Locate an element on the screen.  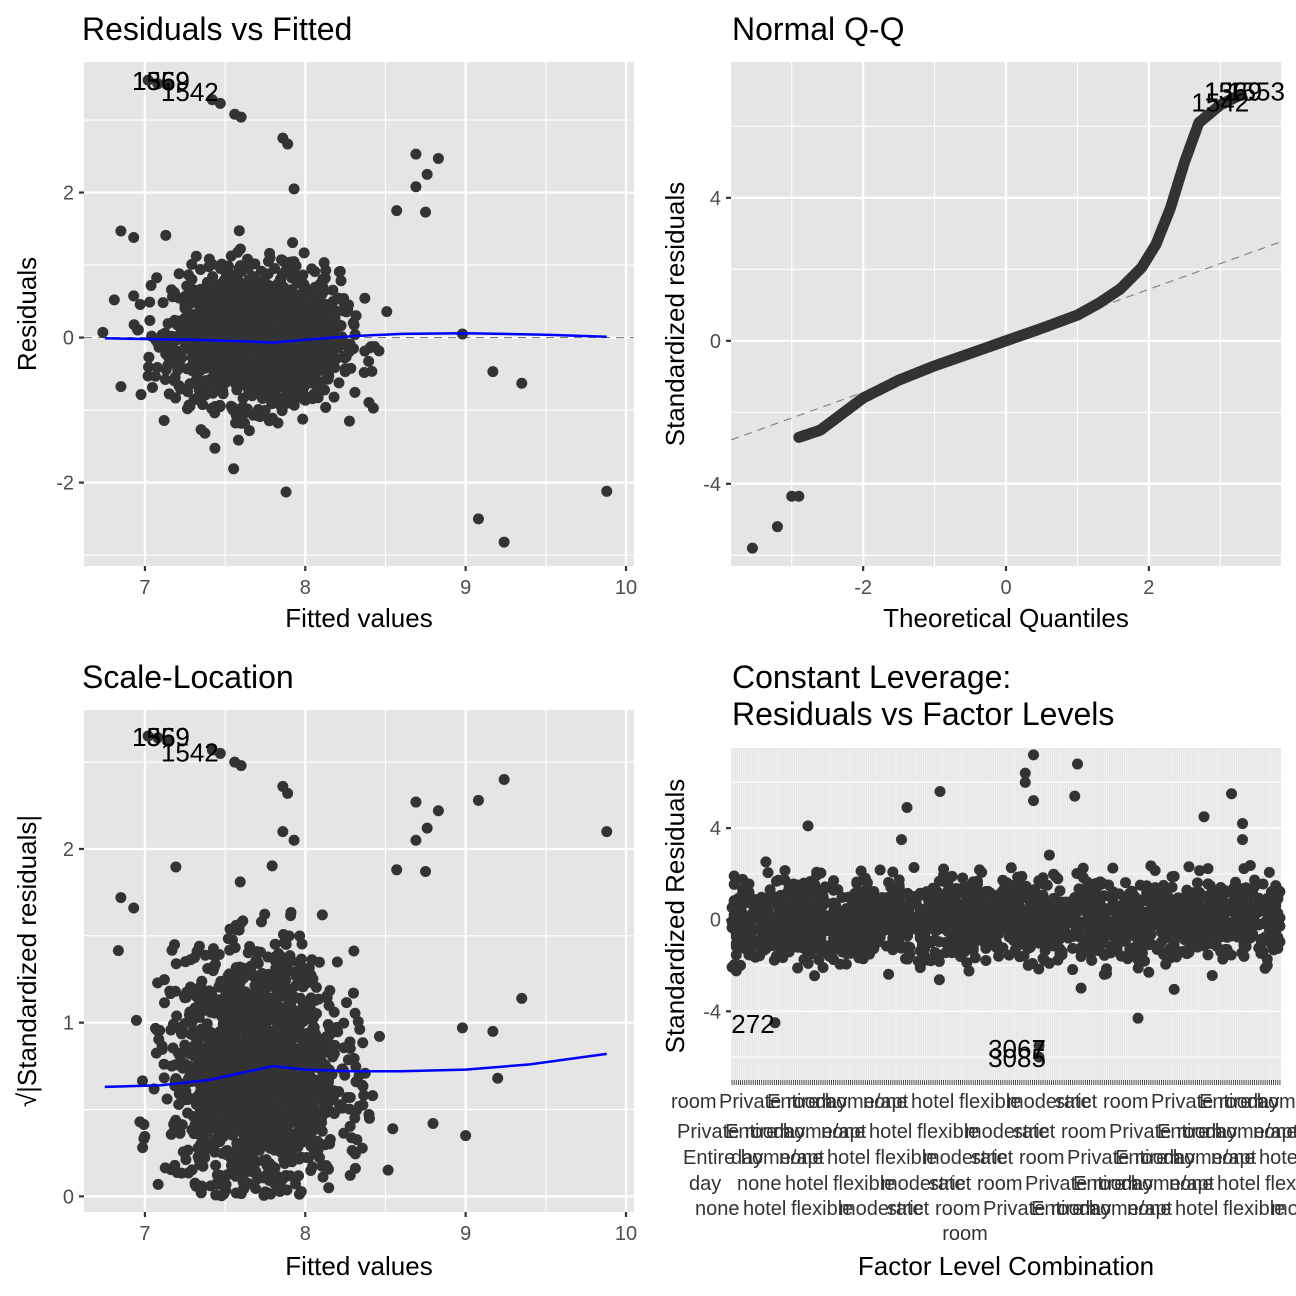
x-tick-label: 8 is located at coordinates (305, 588).